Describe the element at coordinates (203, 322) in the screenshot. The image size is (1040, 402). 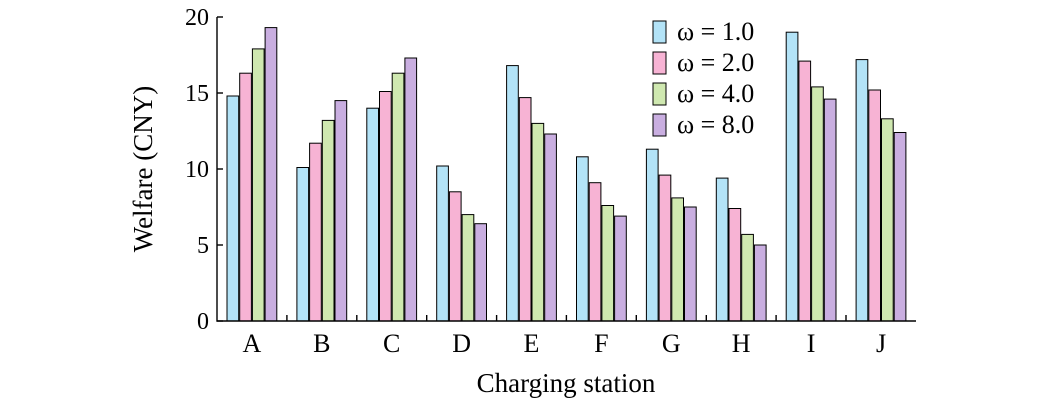
I see `y-tick-label: 0` at that location.